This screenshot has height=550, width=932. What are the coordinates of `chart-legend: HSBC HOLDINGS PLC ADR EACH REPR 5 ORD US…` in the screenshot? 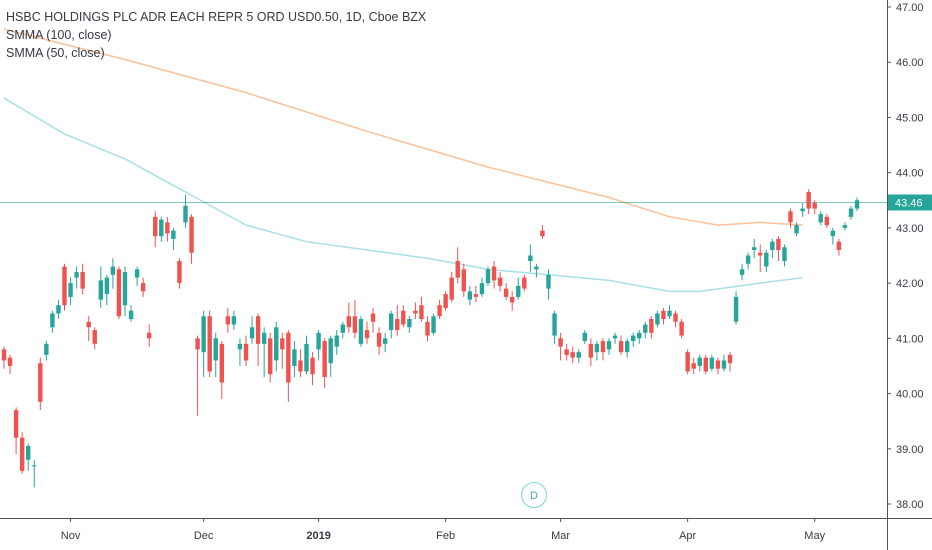 It's located at (216, 35).